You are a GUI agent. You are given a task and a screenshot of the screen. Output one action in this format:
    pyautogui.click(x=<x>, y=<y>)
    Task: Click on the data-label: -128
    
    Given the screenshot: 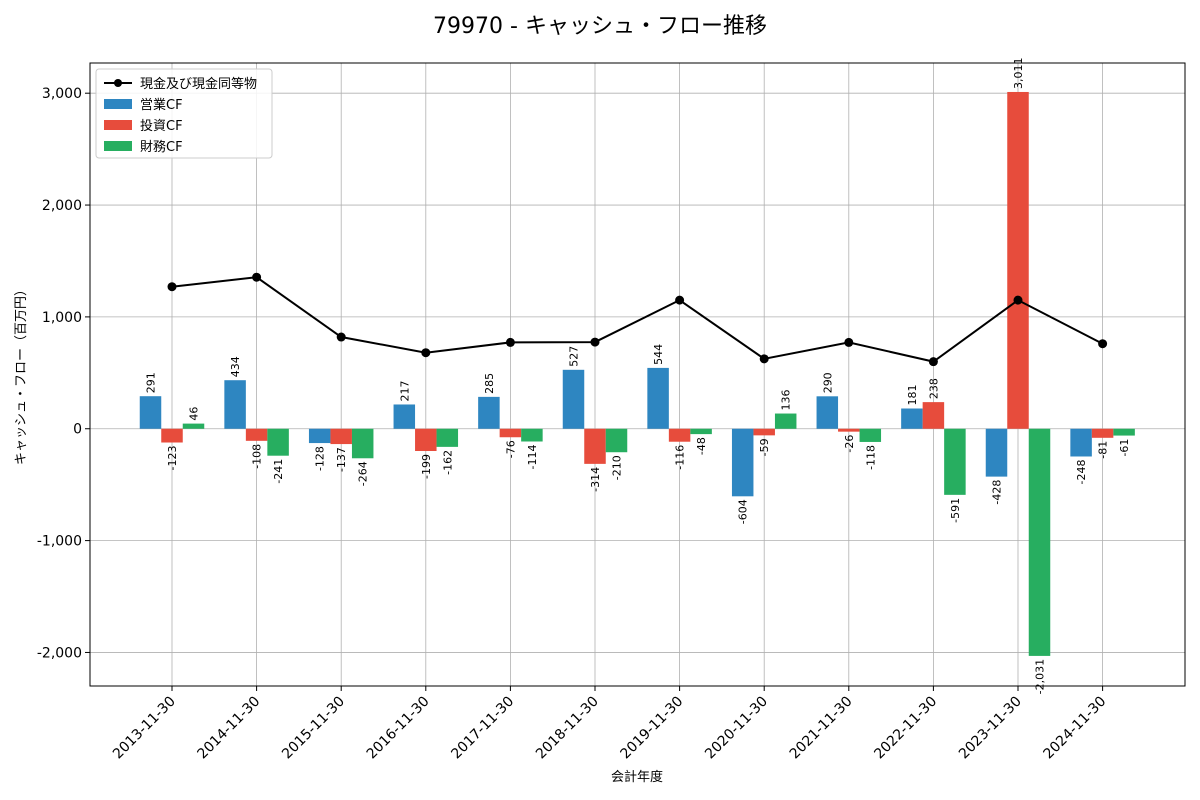 What is the action you would take?
    pyautogui.click(x=320, y=458)
    